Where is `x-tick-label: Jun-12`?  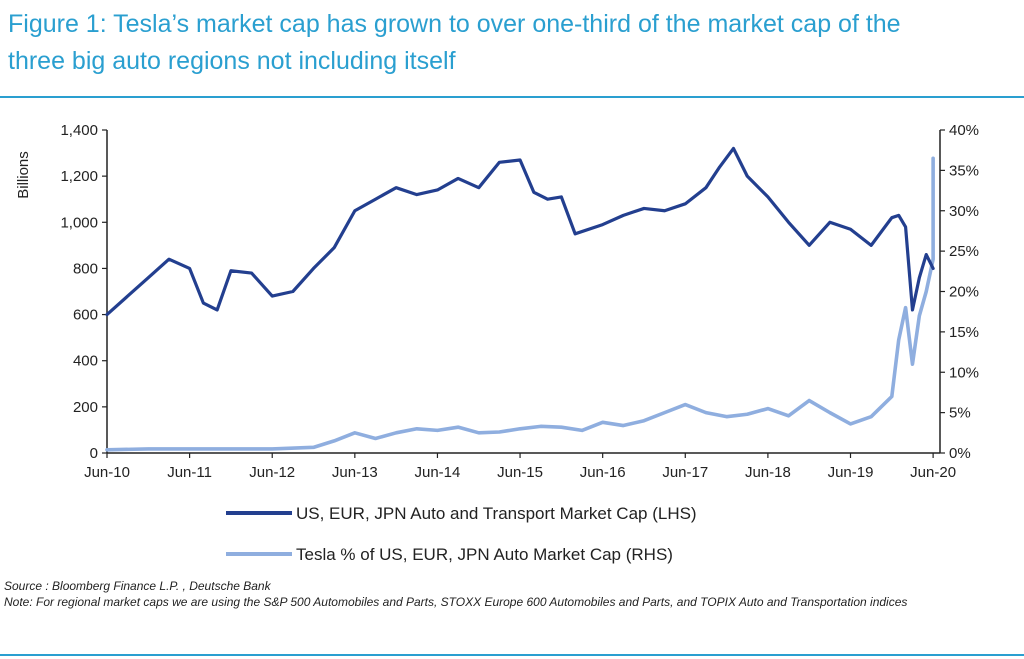
x-tick-label: Jun-12 is located at coordinates (272, 472).